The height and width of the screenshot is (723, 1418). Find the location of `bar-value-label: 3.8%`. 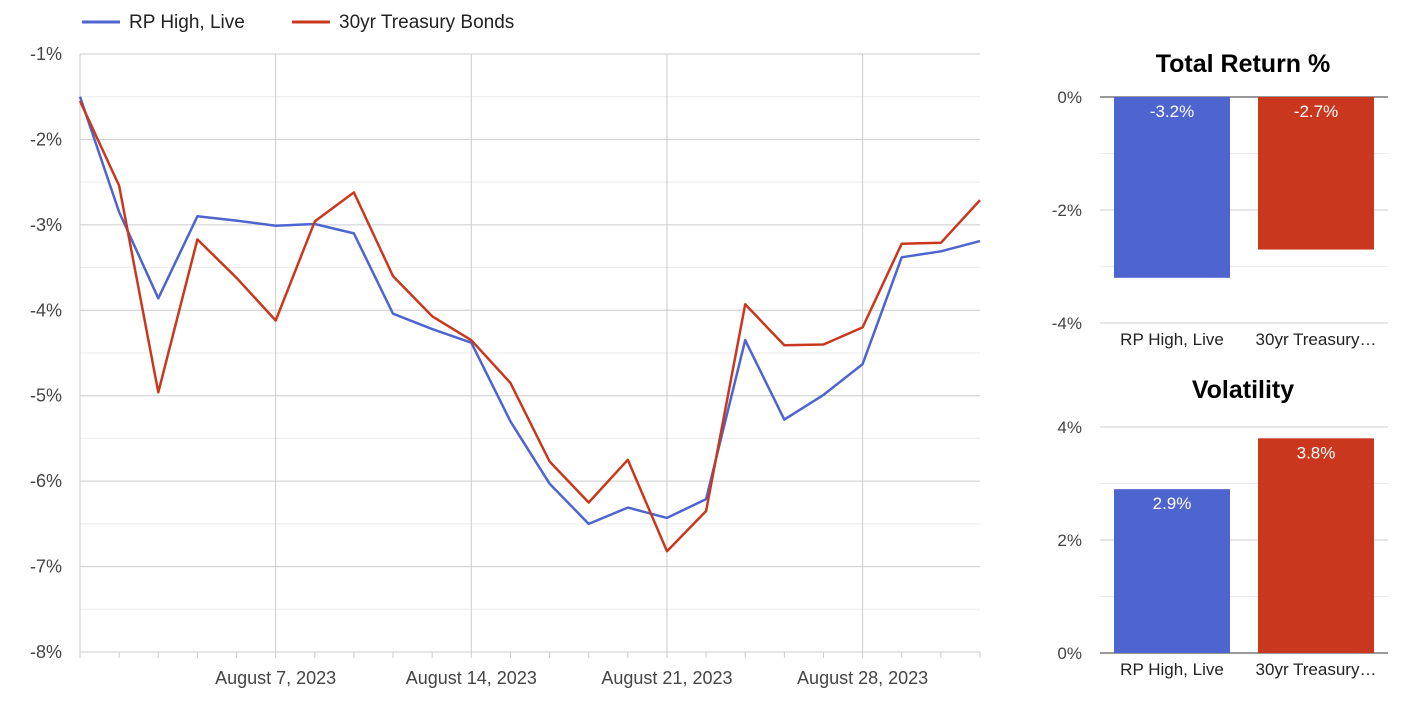

bar-value-label: 3.8% is located at coordinates (1316, 452).